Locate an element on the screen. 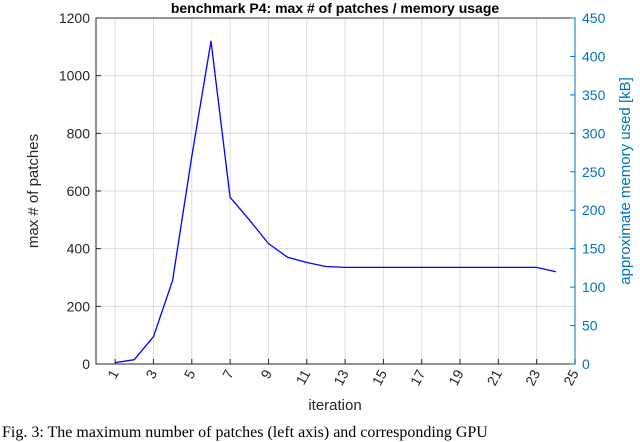 The height and width of the screenshot is (442, 640). right-tick-label: 400 is located at coordinates (594, 56).